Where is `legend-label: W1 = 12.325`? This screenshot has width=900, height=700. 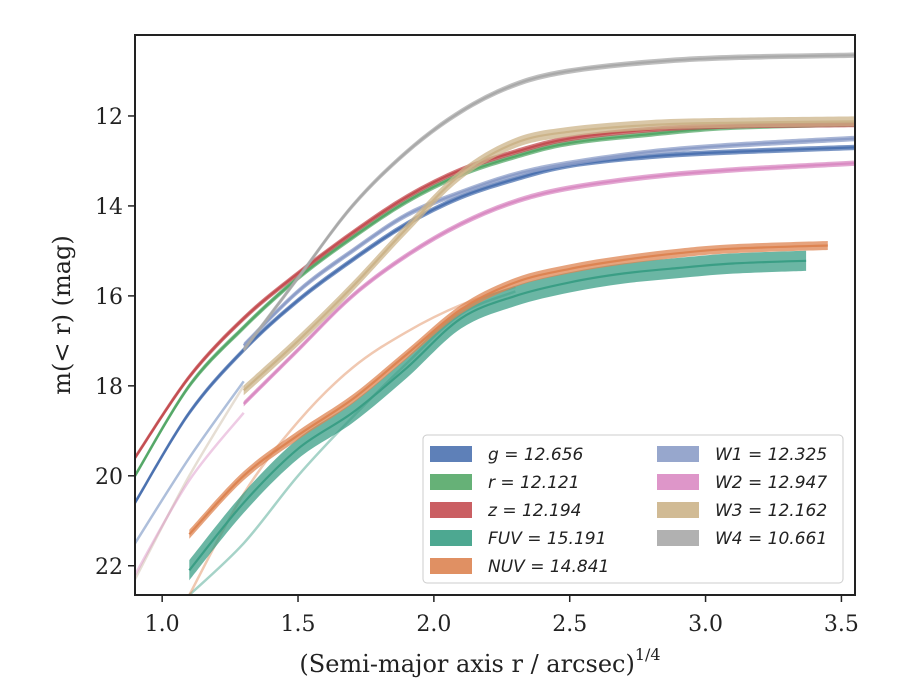
legend-label: W1 = 12.325 is located at coordinates (771, 455).